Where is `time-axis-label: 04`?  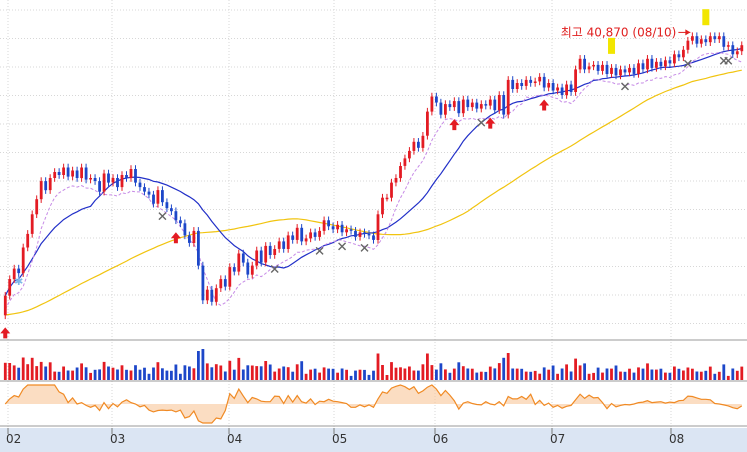 time-axis-label: 04 is located at coordinates (234, 439).